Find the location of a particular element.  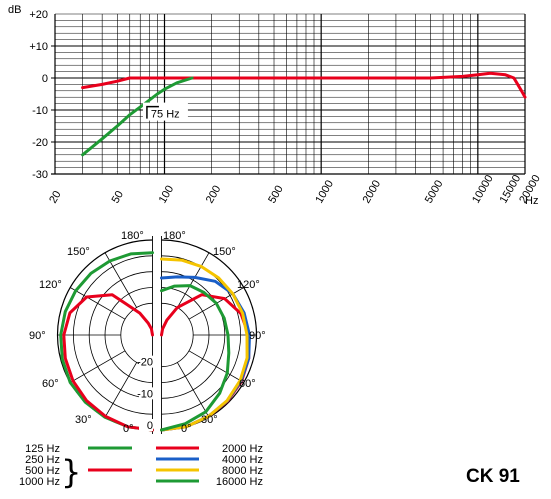

polar-angle-label-left: 60° is located at coordinates (50, 384).